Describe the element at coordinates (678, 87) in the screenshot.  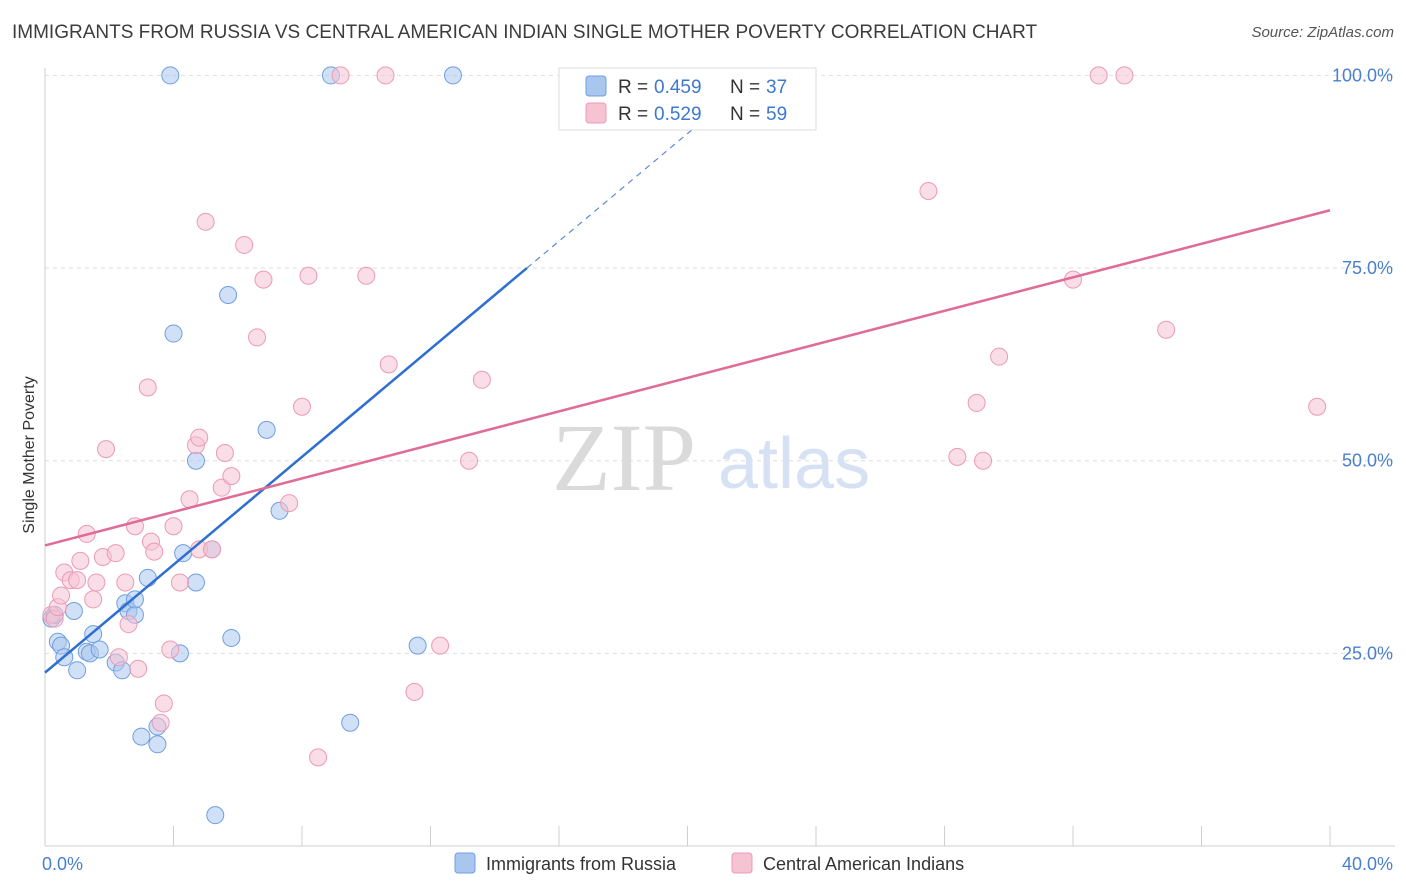
I see `stats-legend-r-value-russia: 0.459` at that location.